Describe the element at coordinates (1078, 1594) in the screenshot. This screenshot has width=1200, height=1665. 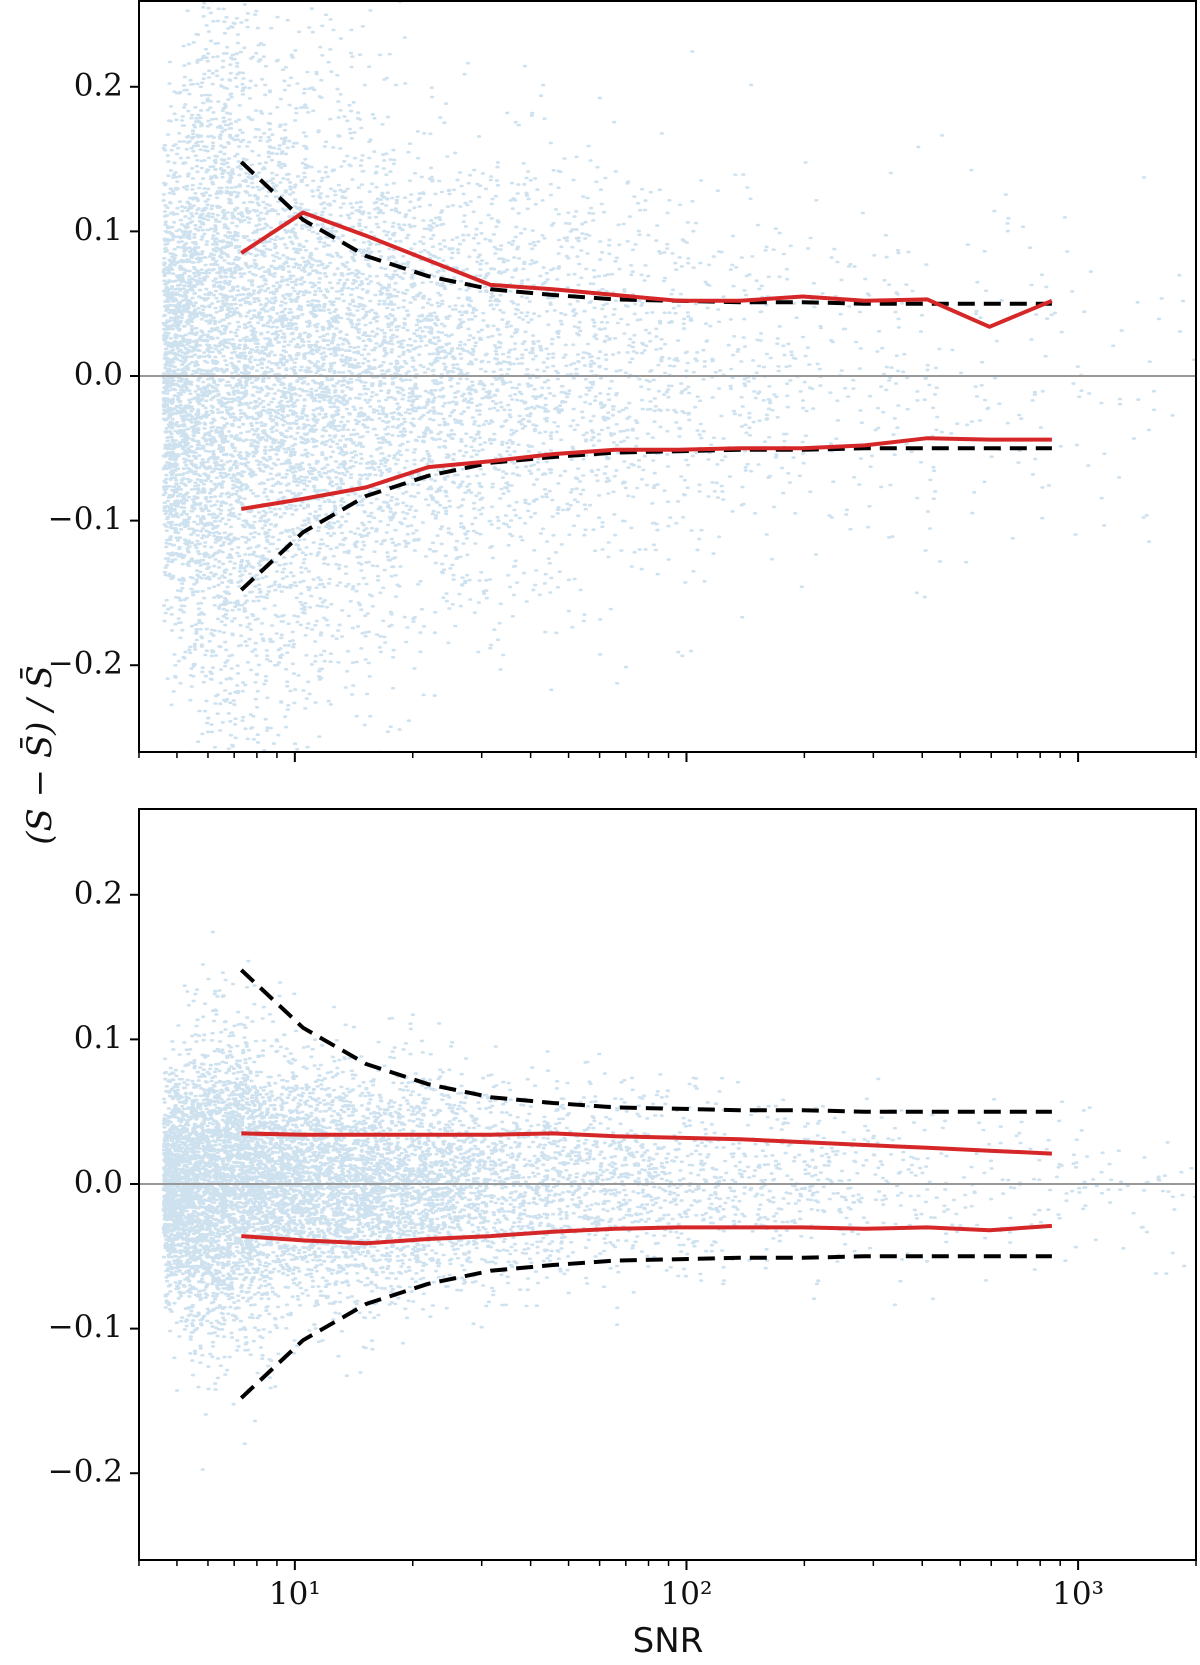
I see `x-tick-label: 10³` at that location.